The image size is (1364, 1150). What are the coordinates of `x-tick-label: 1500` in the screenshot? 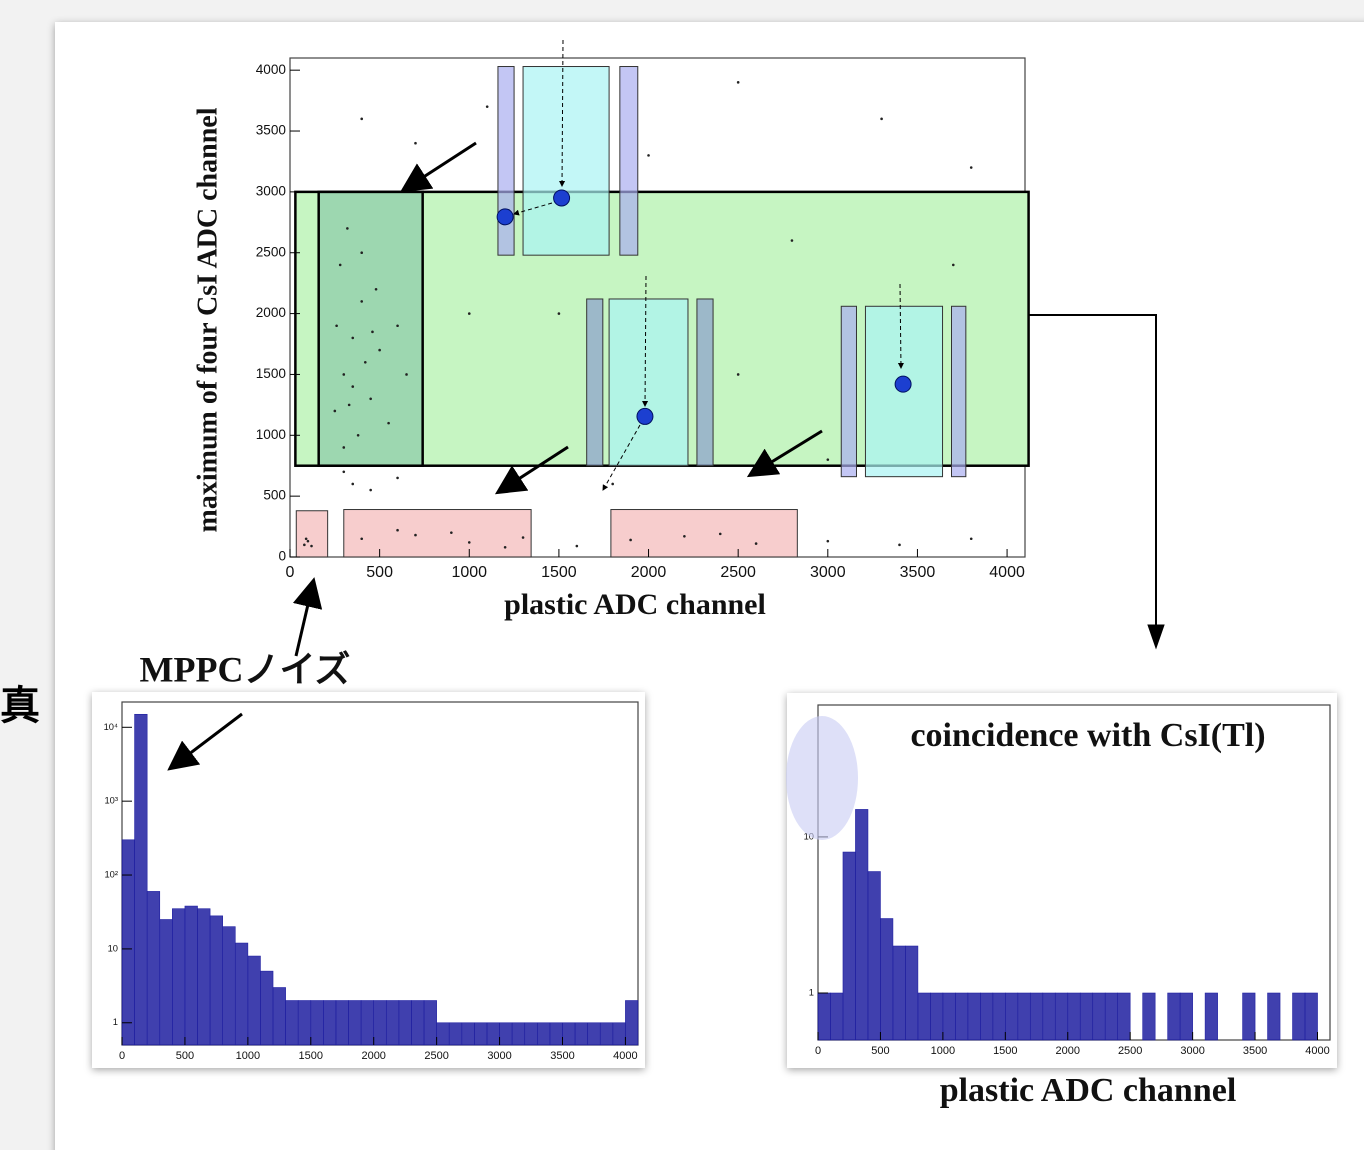 It's located at (559, 572).